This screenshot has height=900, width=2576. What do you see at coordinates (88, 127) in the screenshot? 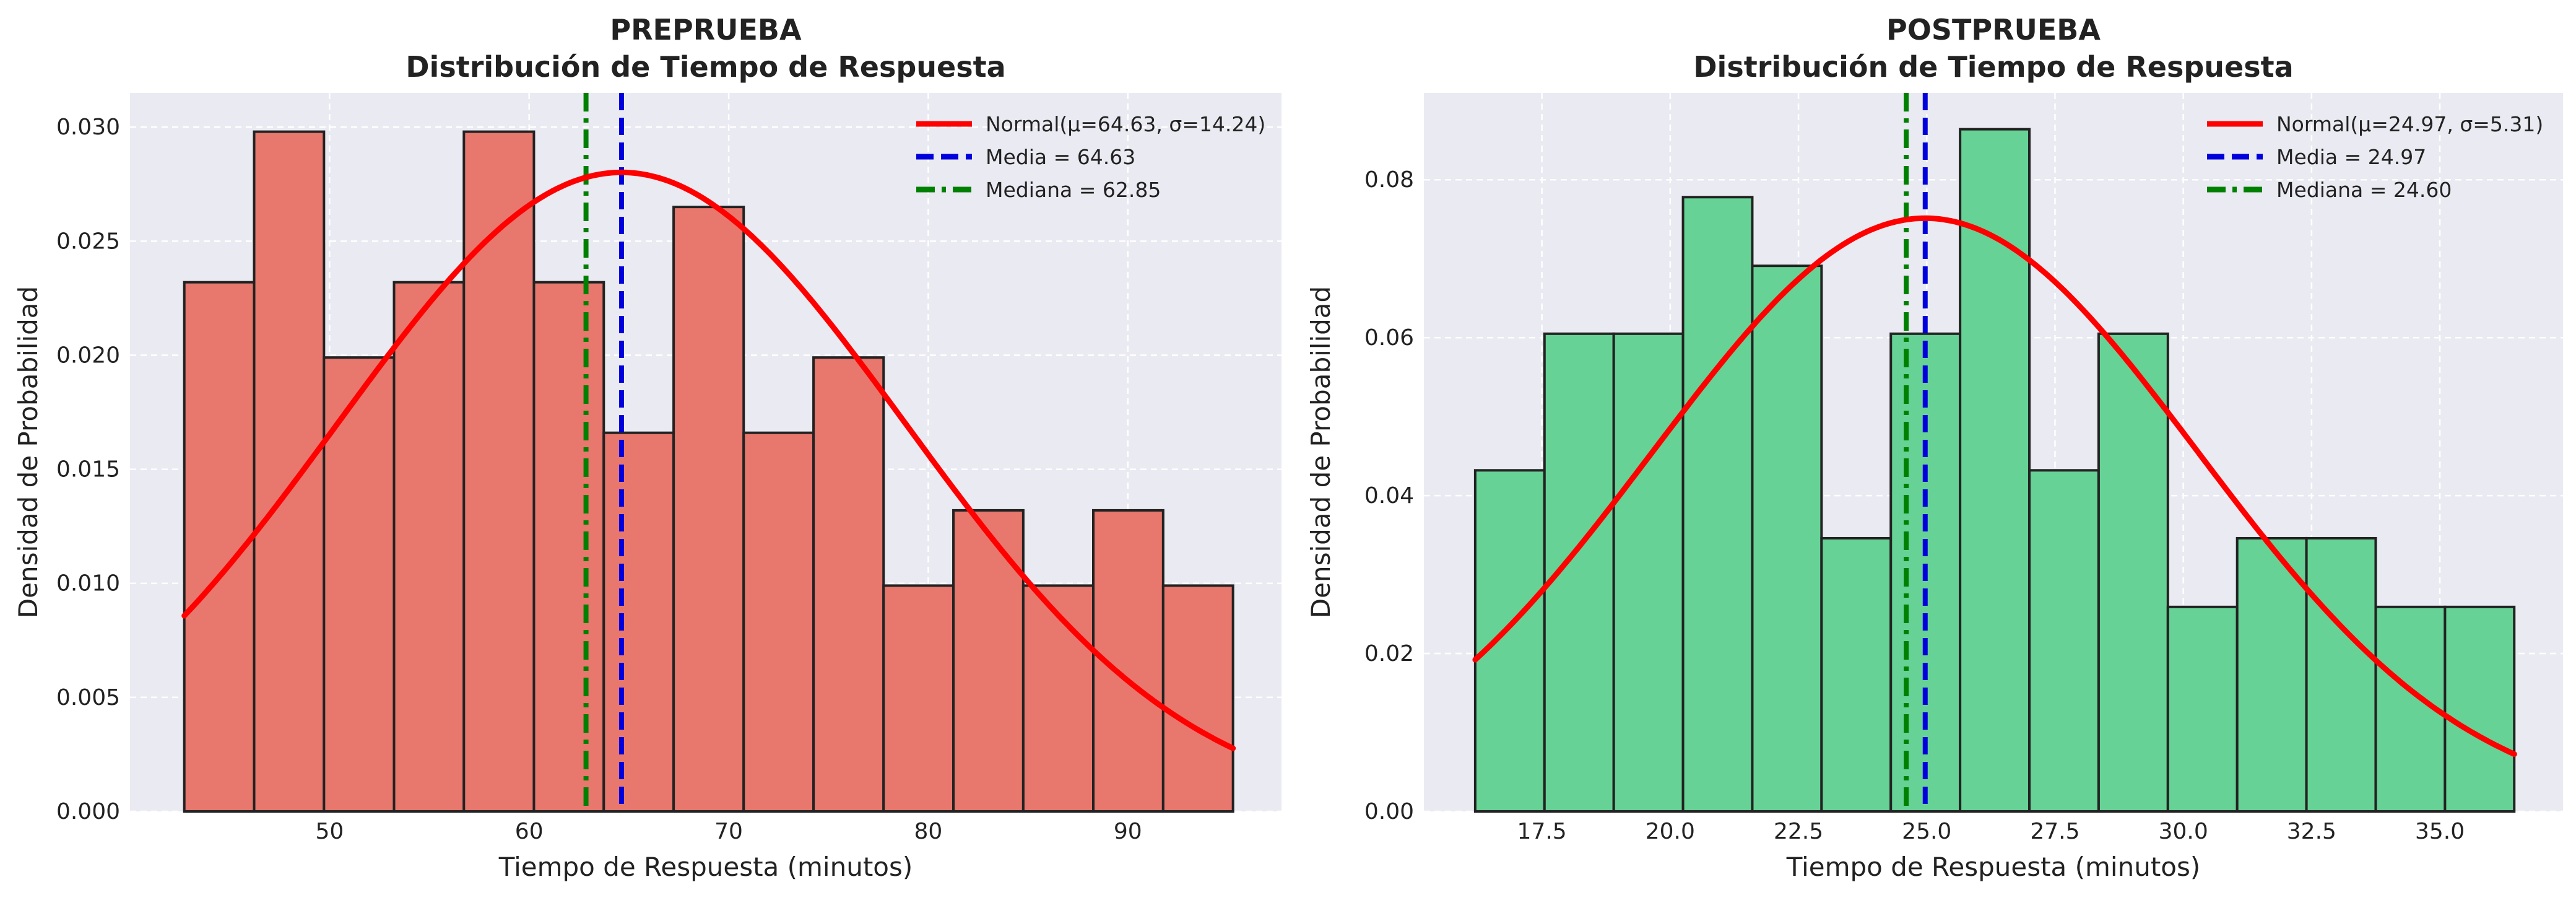
I see `y-tick-label: 0.030` at bounding box center [88, 127].